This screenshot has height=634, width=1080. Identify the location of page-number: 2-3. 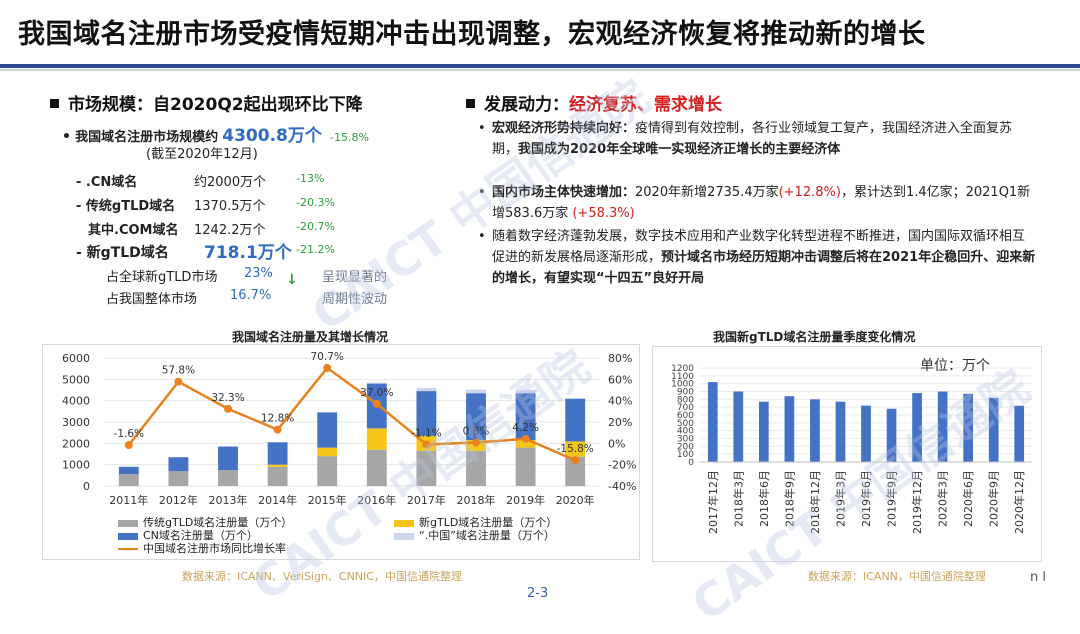
(538, 593).